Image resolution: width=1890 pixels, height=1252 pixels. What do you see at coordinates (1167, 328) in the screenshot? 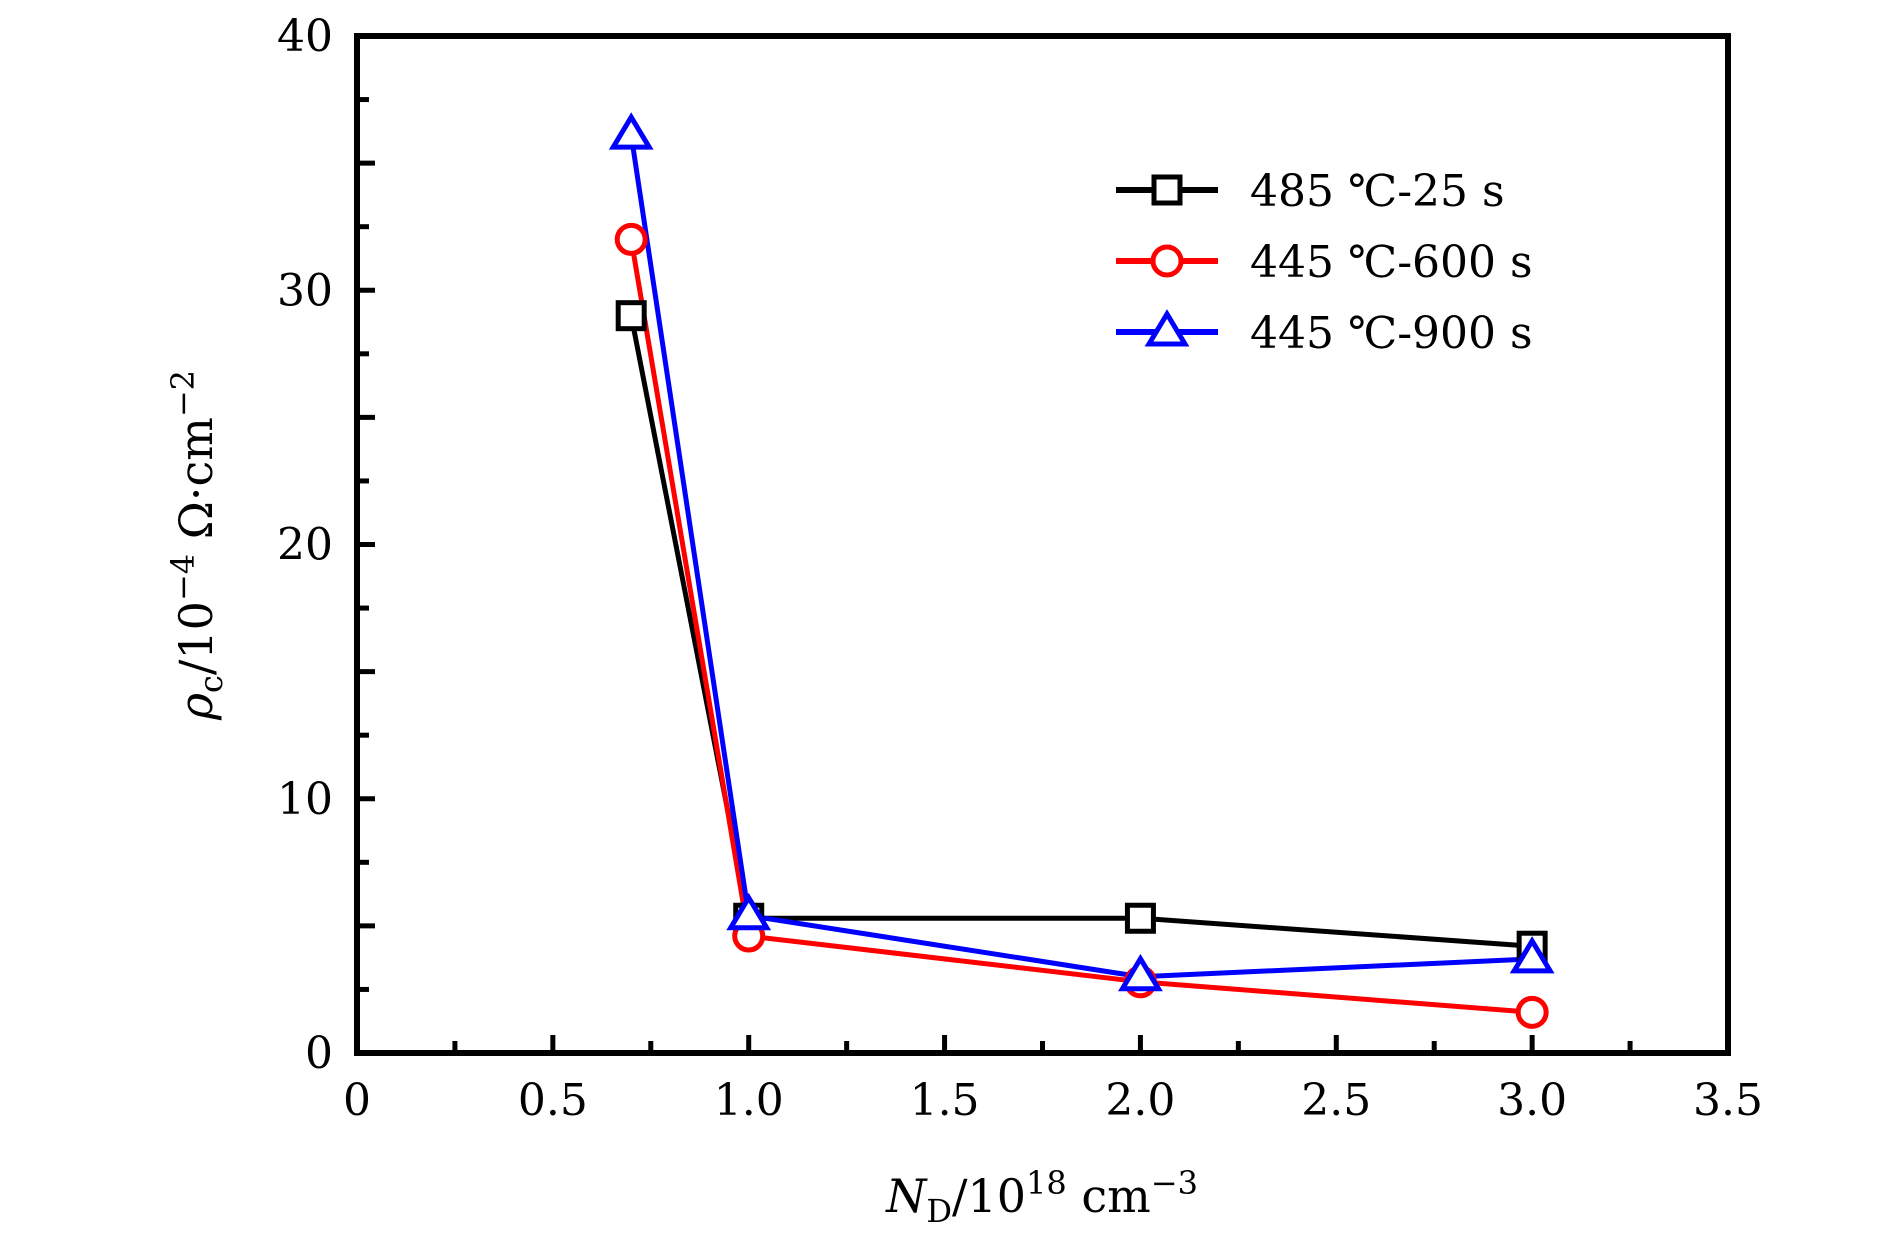
I see `legend-marker-triangle` at bounding box center [1167, 328].